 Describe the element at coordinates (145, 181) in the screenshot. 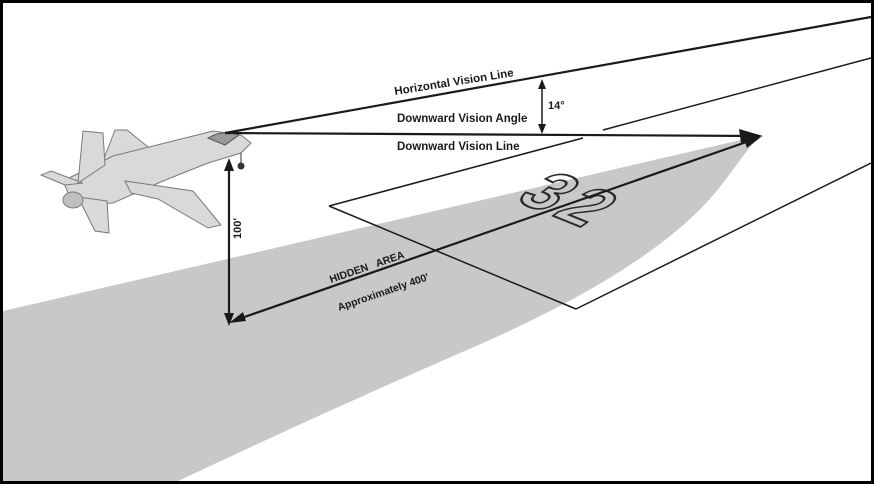

I see `aircraft-silhouette` at that location.